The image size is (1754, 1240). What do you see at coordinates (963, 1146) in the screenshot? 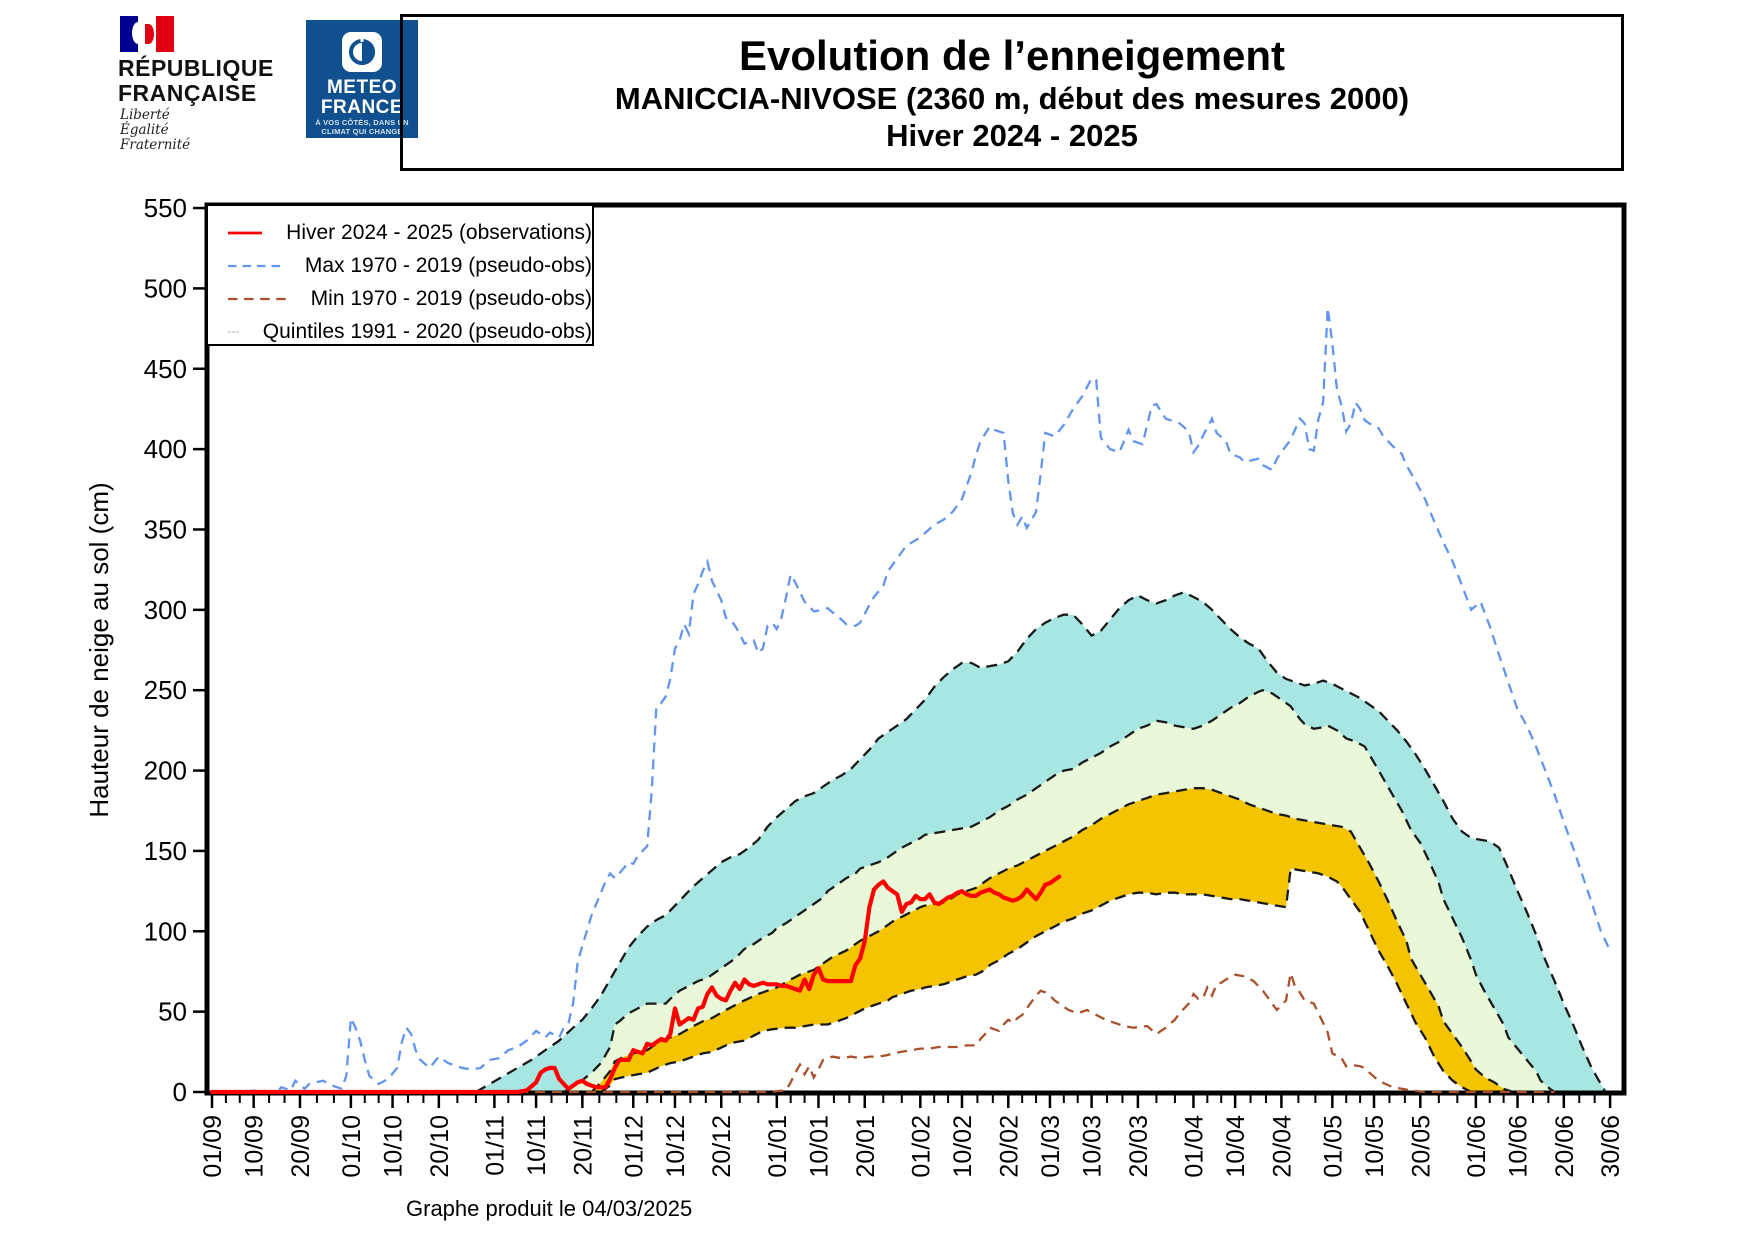
I see `svg-text: 10/02` at bounding box center [963, 1146].